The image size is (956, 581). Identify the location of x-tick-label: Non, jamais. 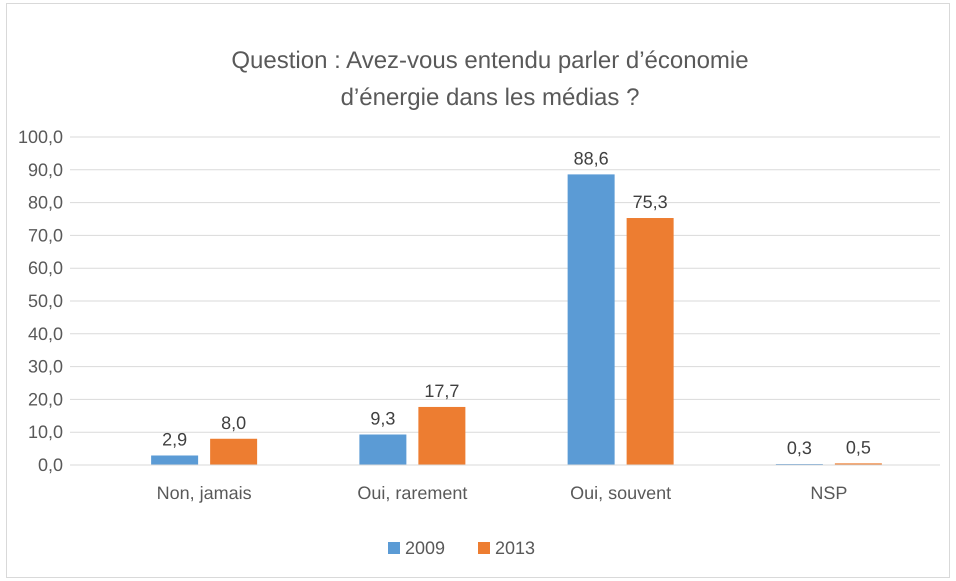
(204, 493).